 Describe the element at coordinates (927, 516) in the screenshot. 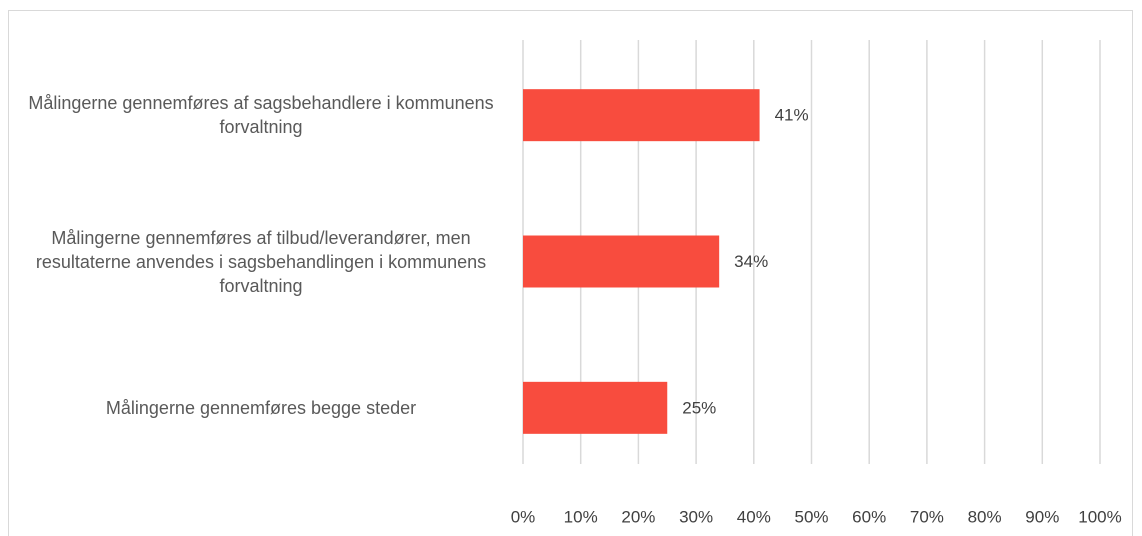

I see `x-tick-label: 70%` at that location.